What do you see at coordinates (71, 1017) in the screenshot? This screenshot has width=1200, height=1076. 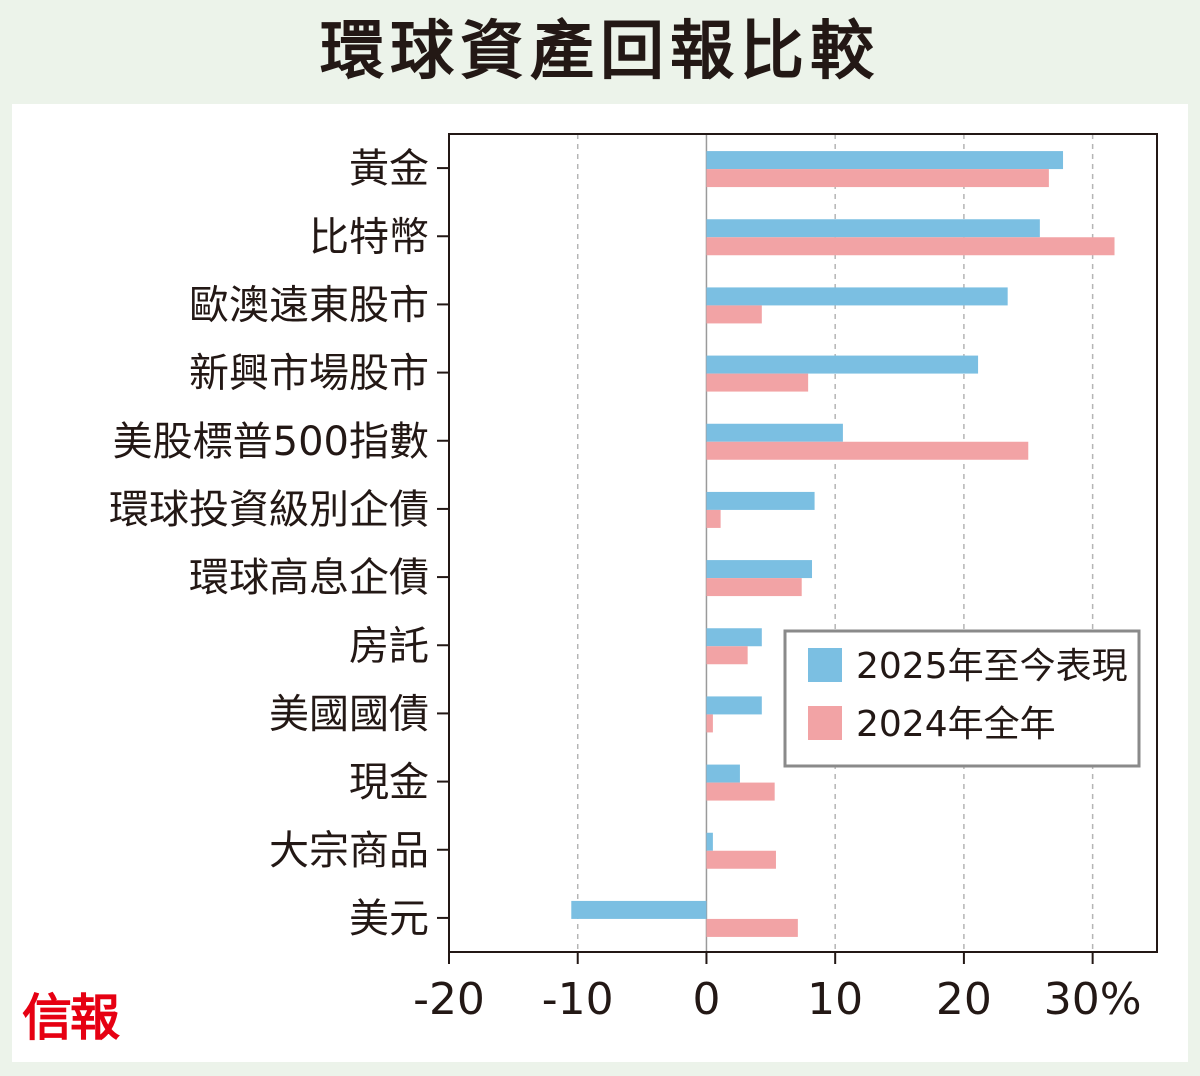 I see `brand-logo: 信報` at bounding box center [71, 1017].